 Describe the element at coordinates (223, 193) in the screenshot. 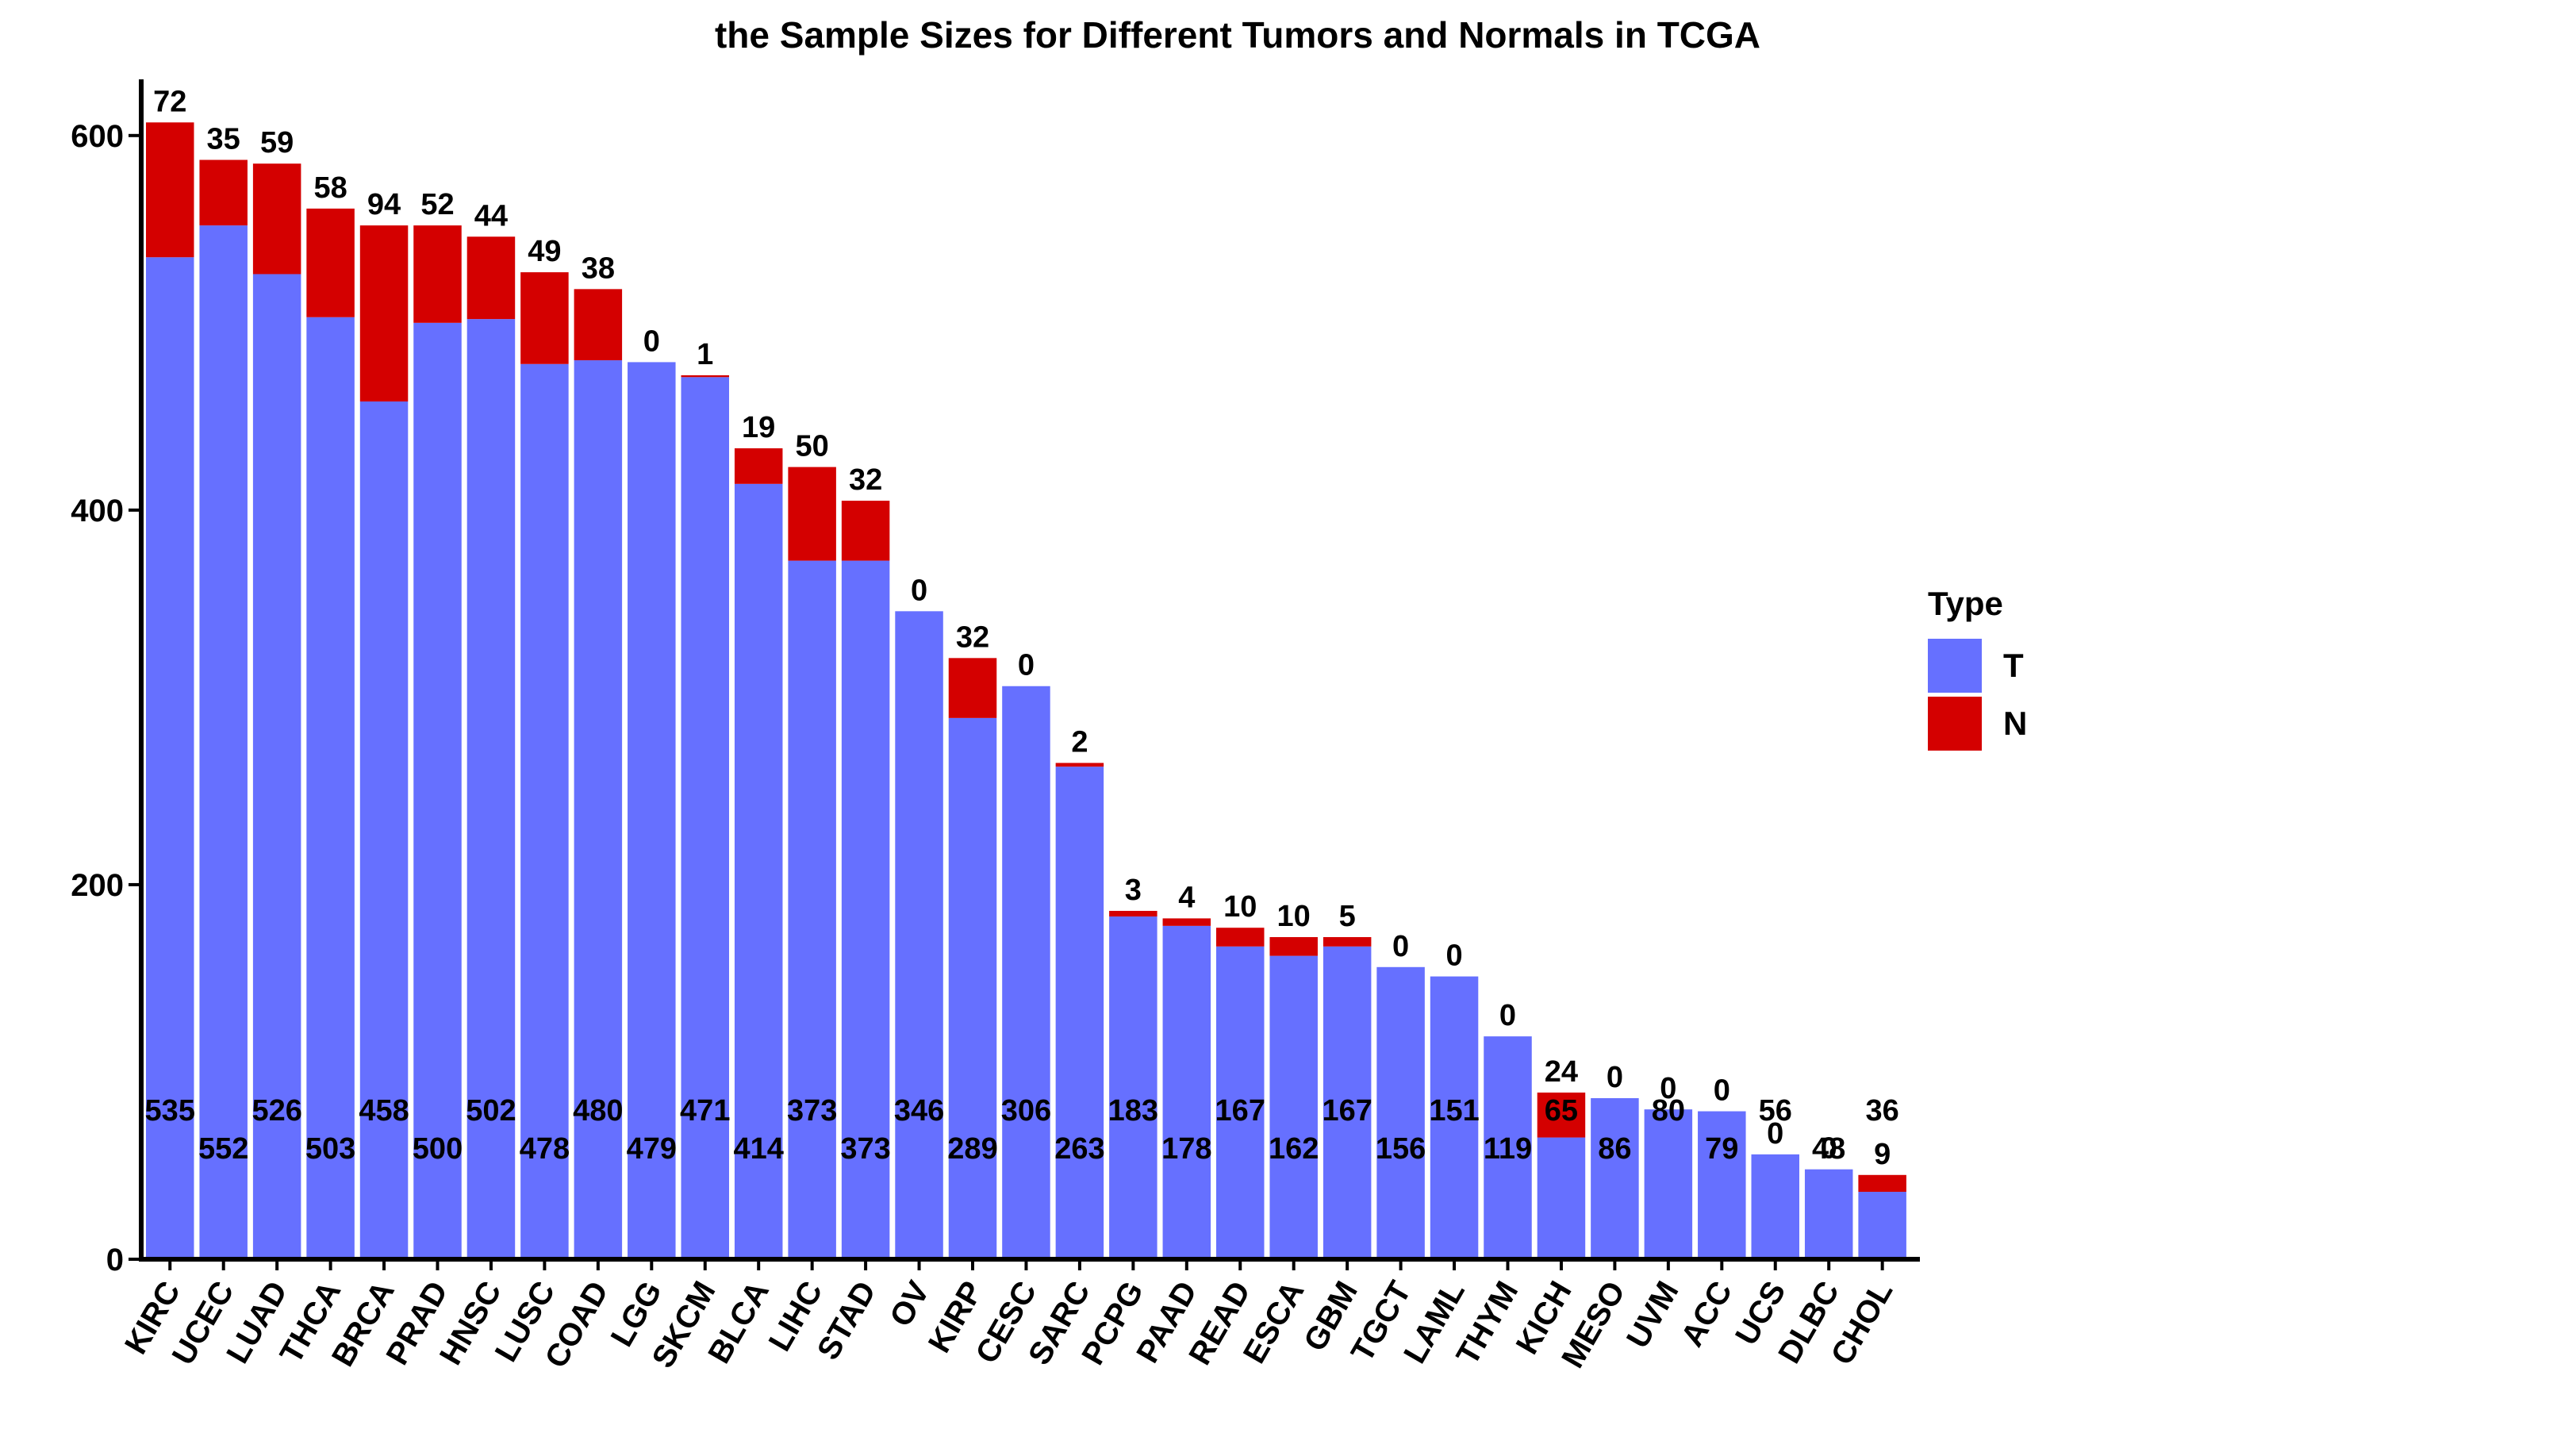

I see `bar-n-ucec` at that location.